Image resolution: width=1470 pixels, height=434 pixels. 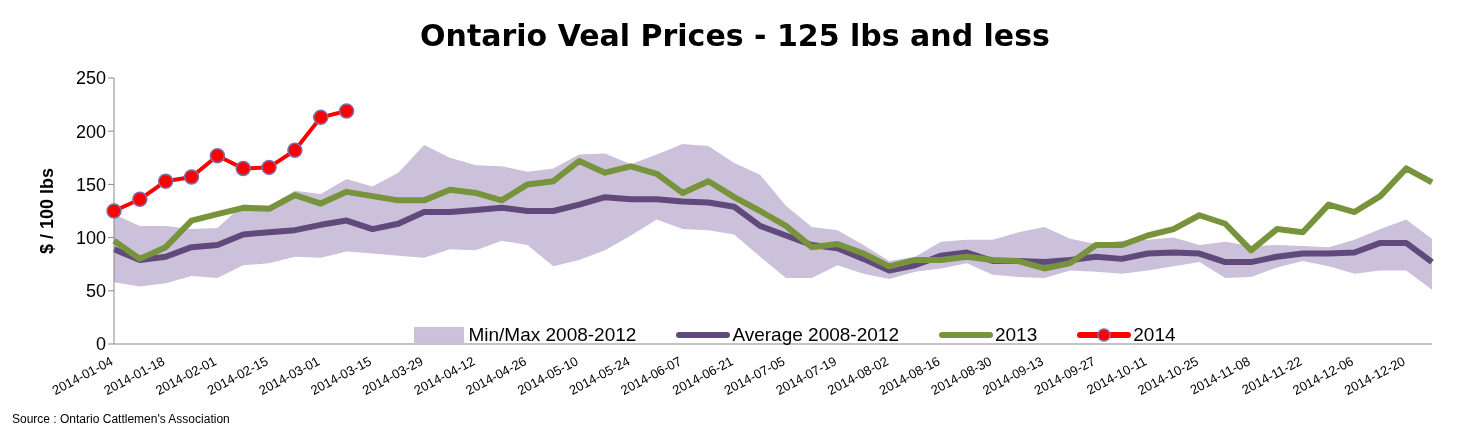 I want to click on legend-label: 2014, so click(x=1154, y=335).